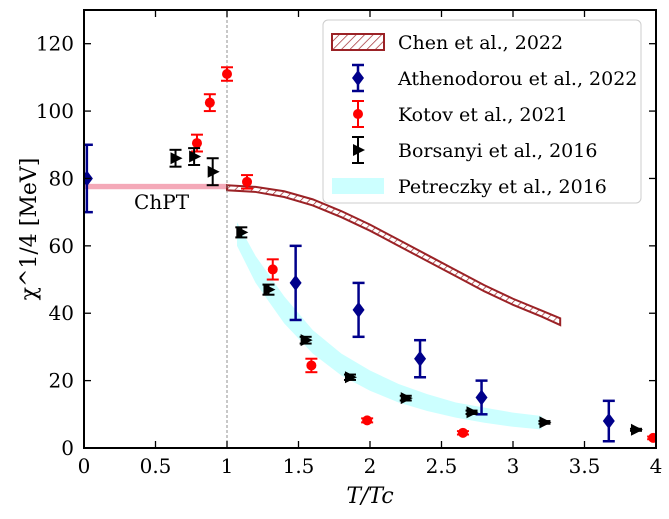 The image size is (669, 519). Describe the element at coordinates (585, 466) in the screenshot. I see `x-tick-label: 3.5` at that location.